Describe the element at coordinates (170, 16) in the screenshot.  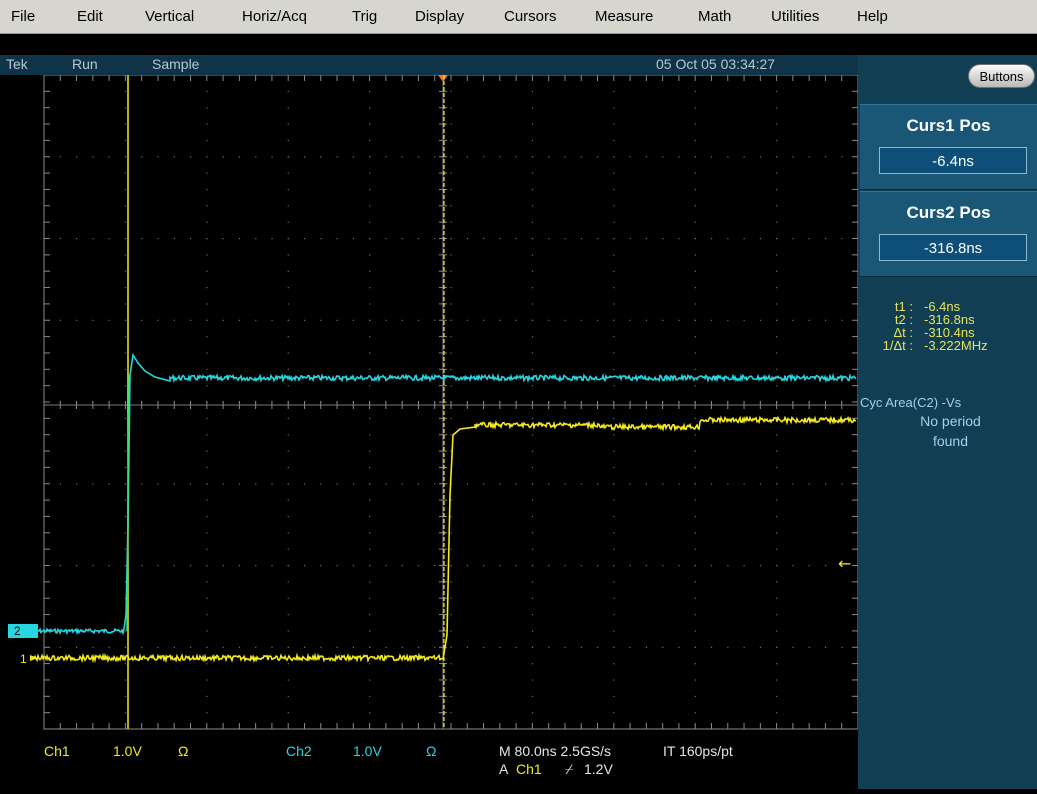
I see `menu-vertical: Vertical` at that location.